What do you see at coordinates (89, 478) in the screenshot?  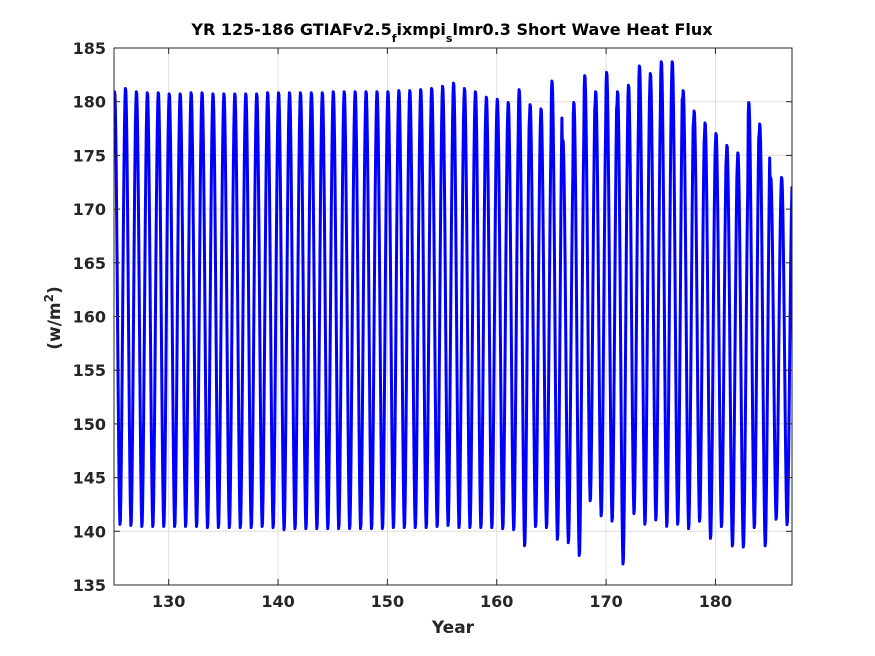 I see `y-tick-label: 145` at bounding box center [89, 478].